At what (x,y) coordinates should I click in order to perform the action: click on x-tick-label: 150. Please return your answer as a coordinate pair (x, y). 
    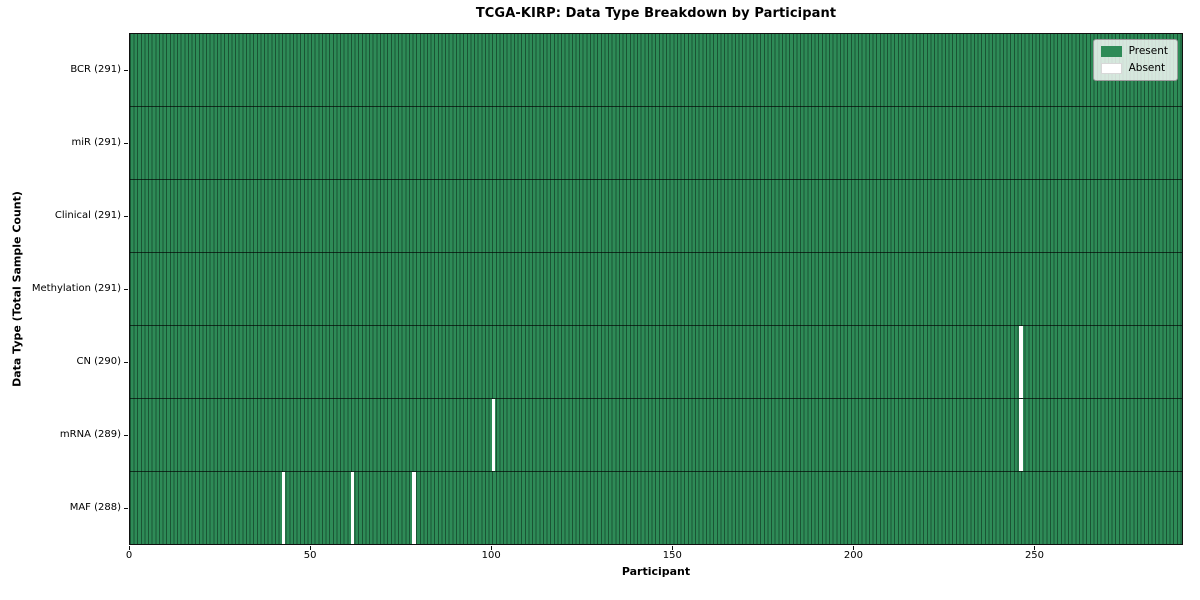
    Looking at the image, I should click on (672, 555).